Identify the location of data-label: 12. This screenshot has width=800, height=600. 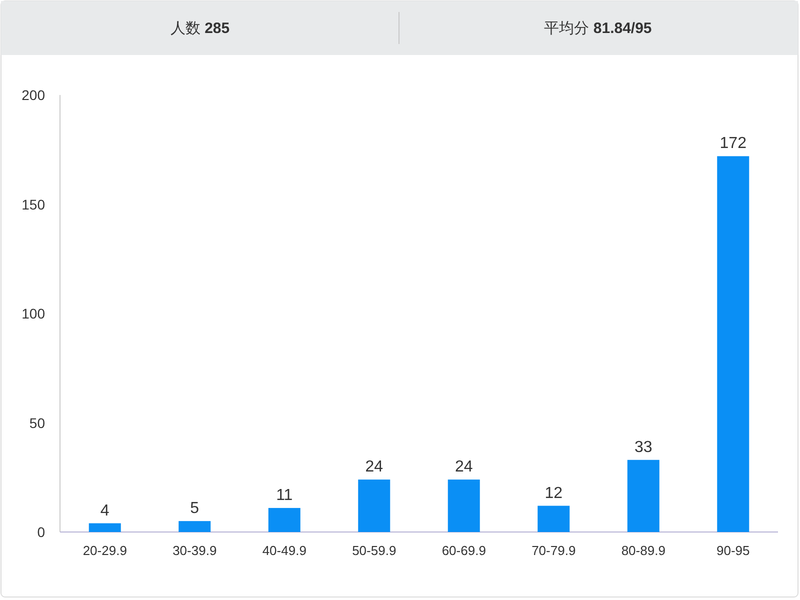
(553, 493).